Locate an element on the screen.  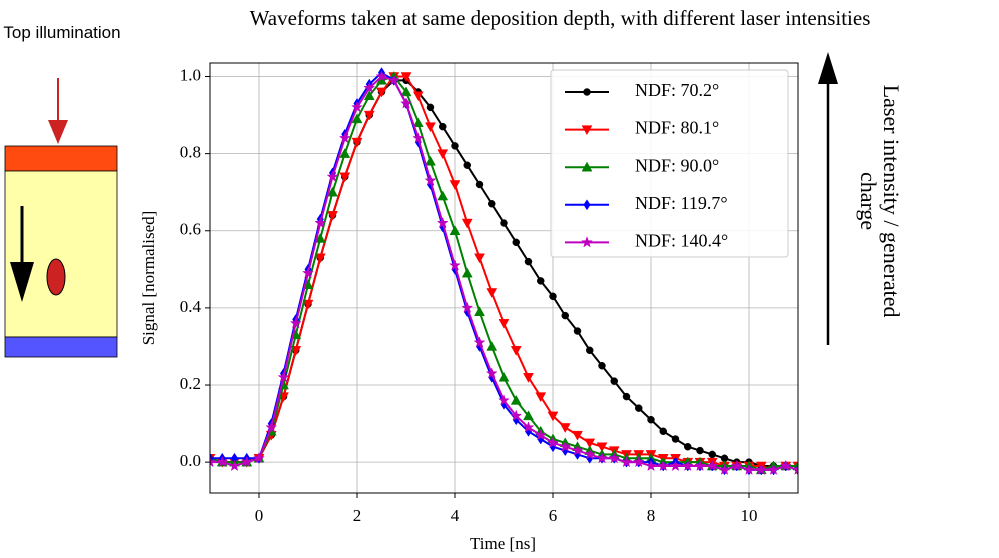
x-tick-label: 0 is located at coordinates (259, 515).